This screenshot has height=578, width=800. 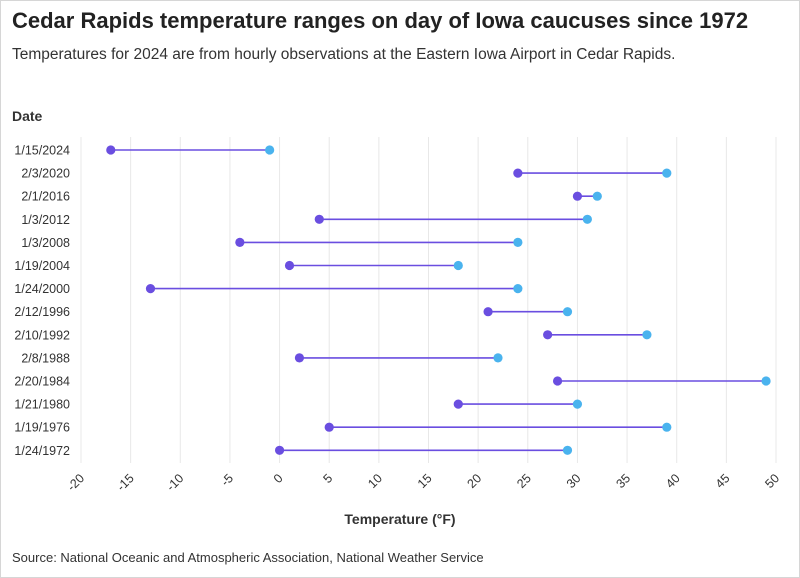 What do you see at coordinates (772, 481) in the screenshot?
I see `x-tick-label: 50` at bounding box center [772, 481].